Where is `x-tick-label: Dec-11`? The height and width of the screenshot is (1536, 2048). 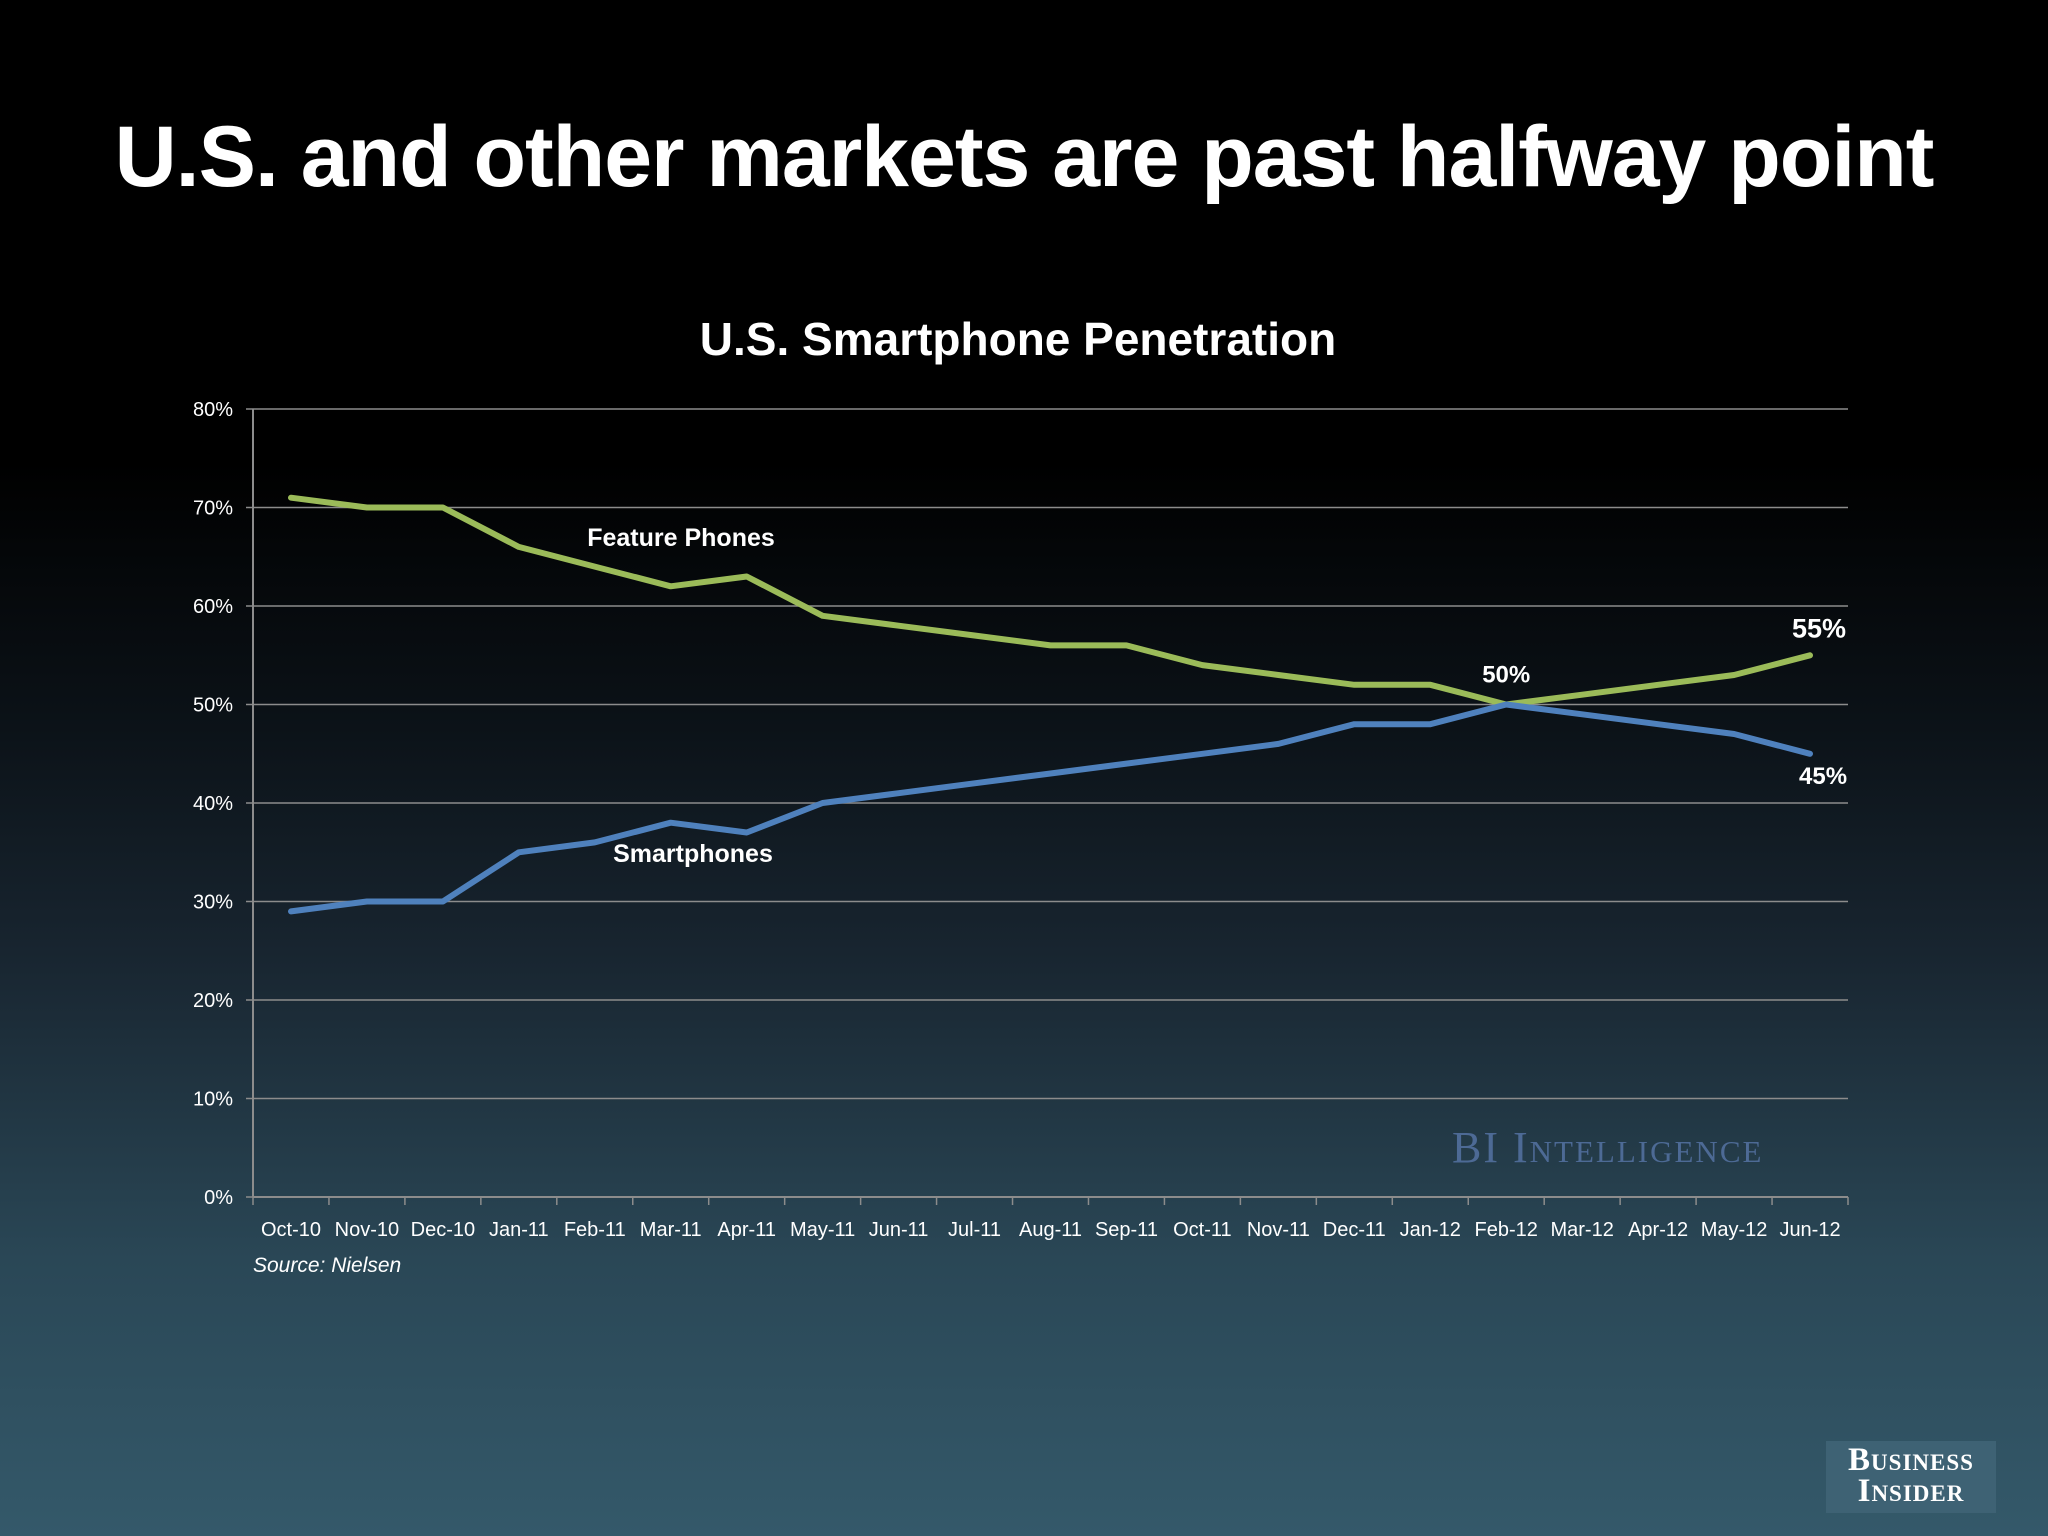 x-tick-label: Dec-11 is located at coordinates (1354, 1230).